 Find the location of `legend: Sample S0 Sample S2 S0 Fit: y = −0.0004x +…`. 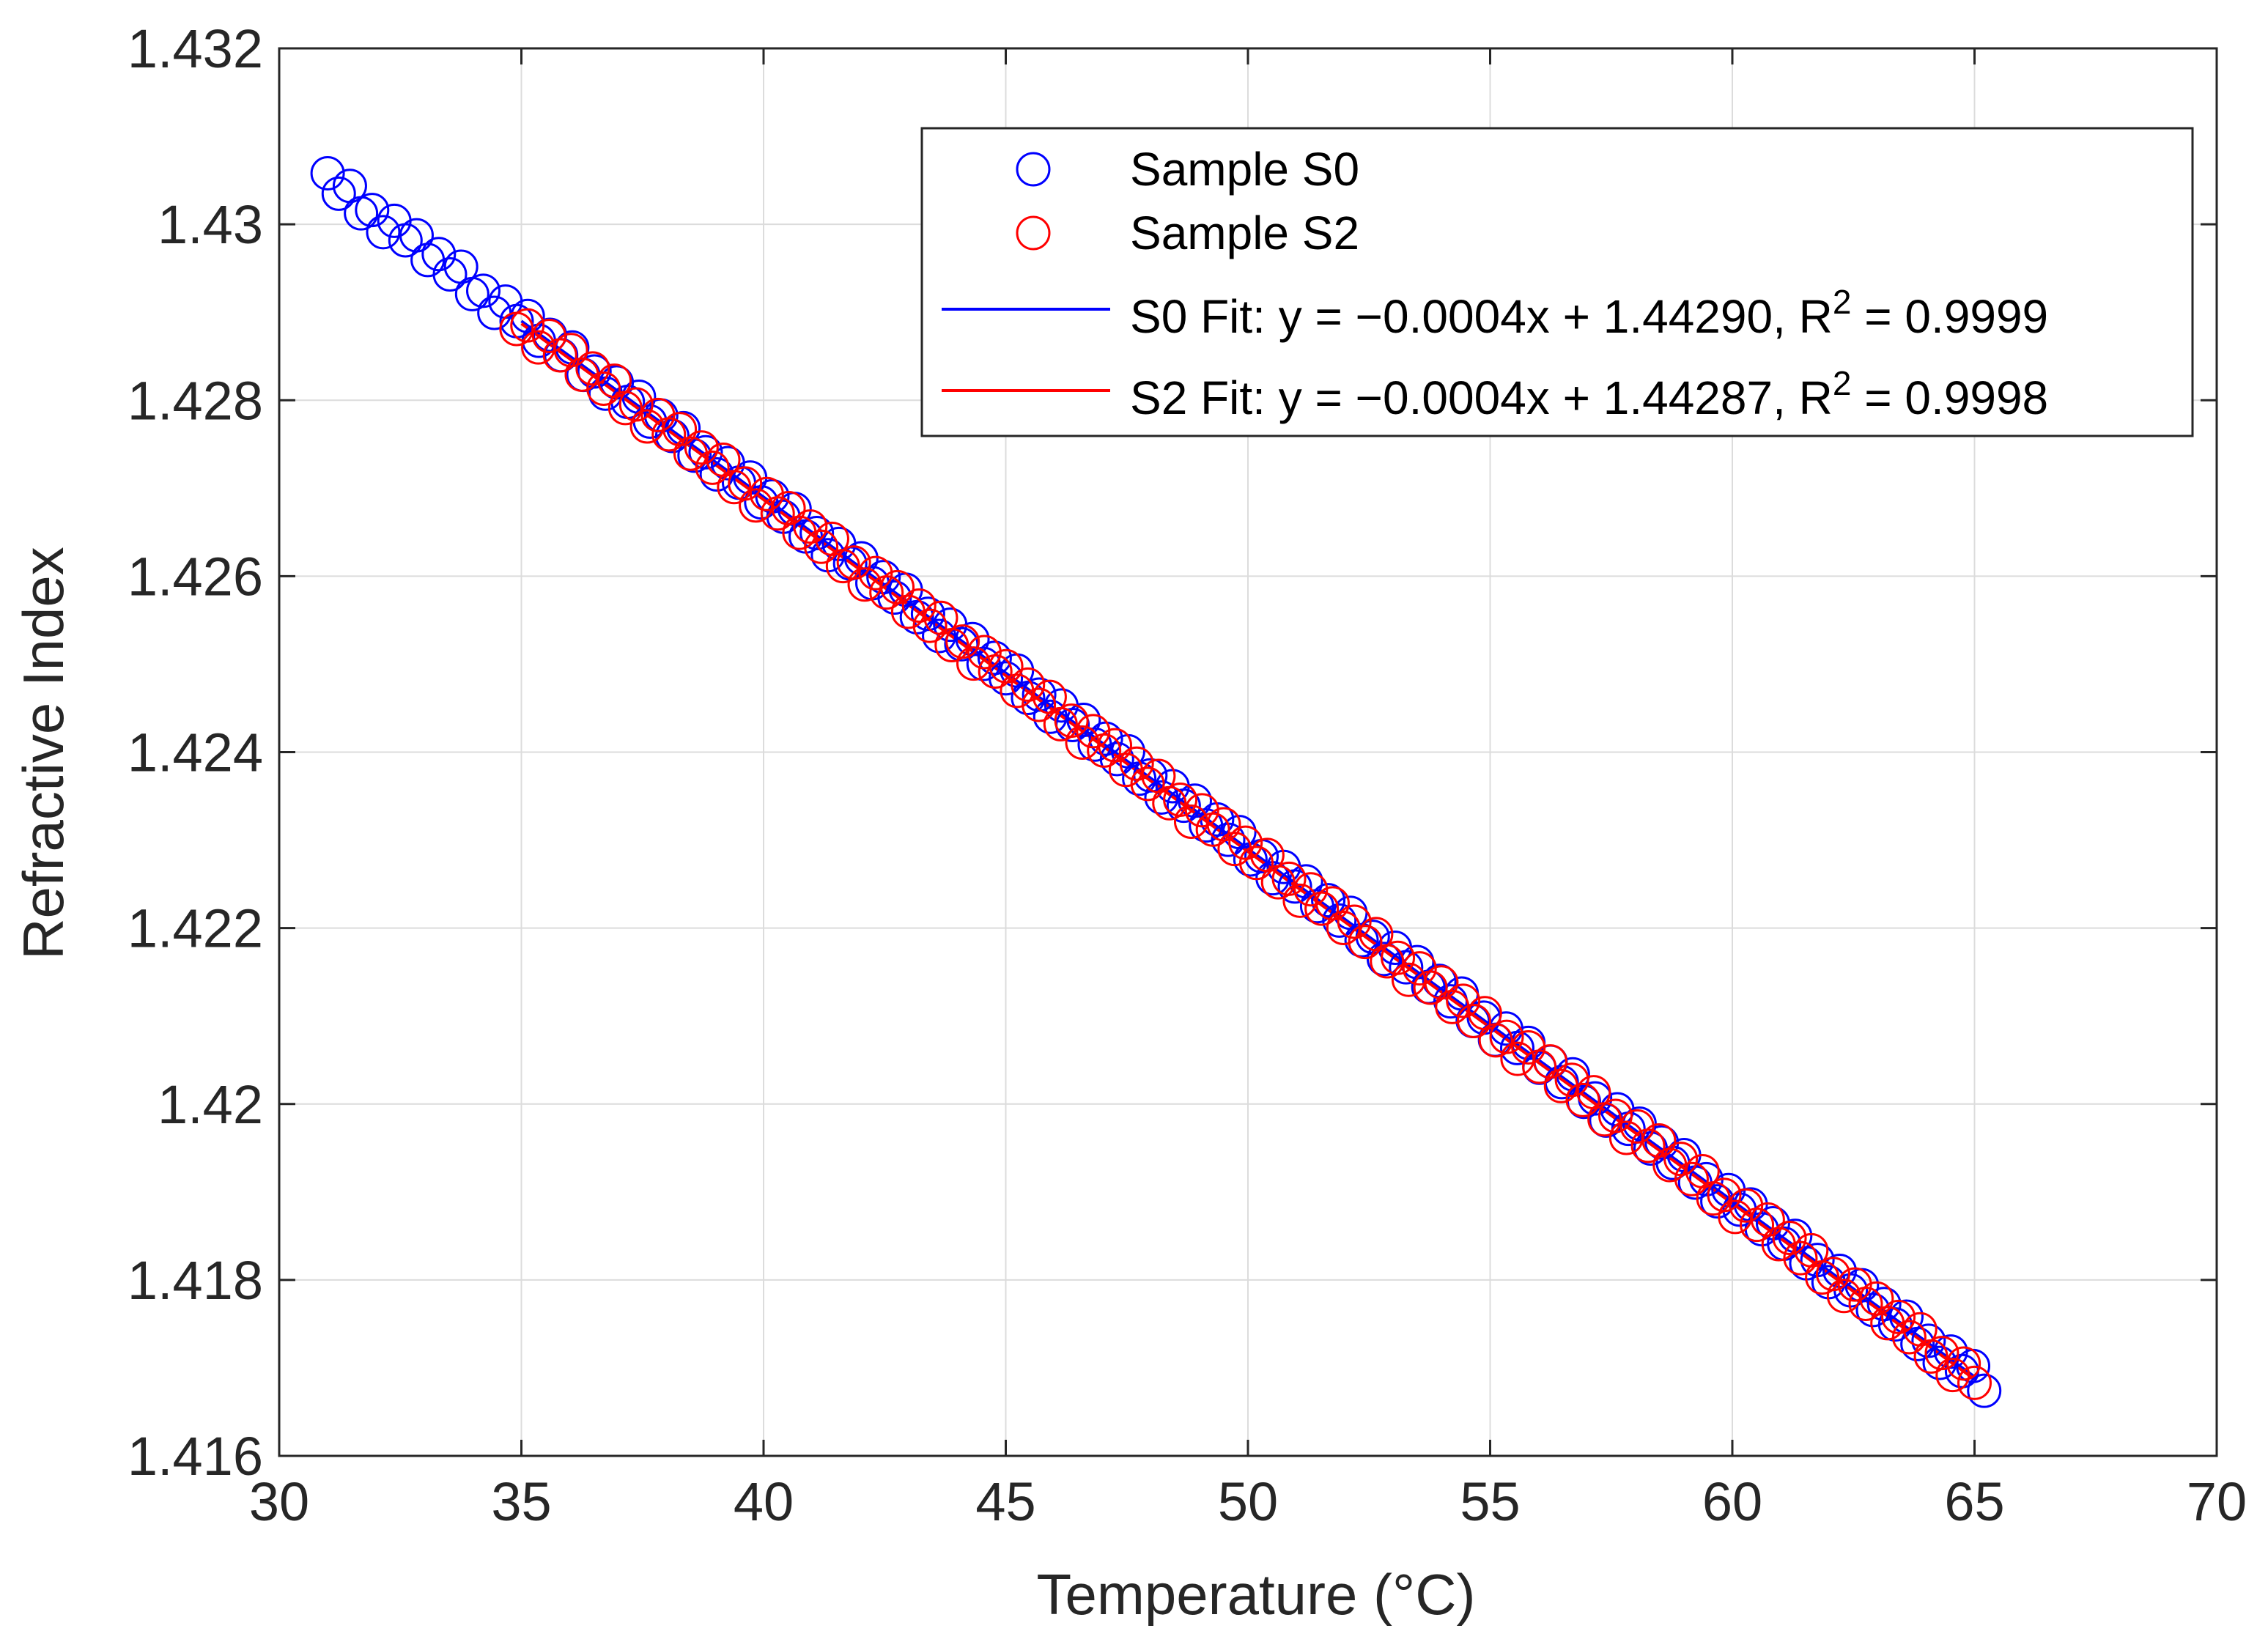

legend: Sample S0 Sample S2 S0 Fit: y = −0.0004x +… is located at coordinates (1557, 282).